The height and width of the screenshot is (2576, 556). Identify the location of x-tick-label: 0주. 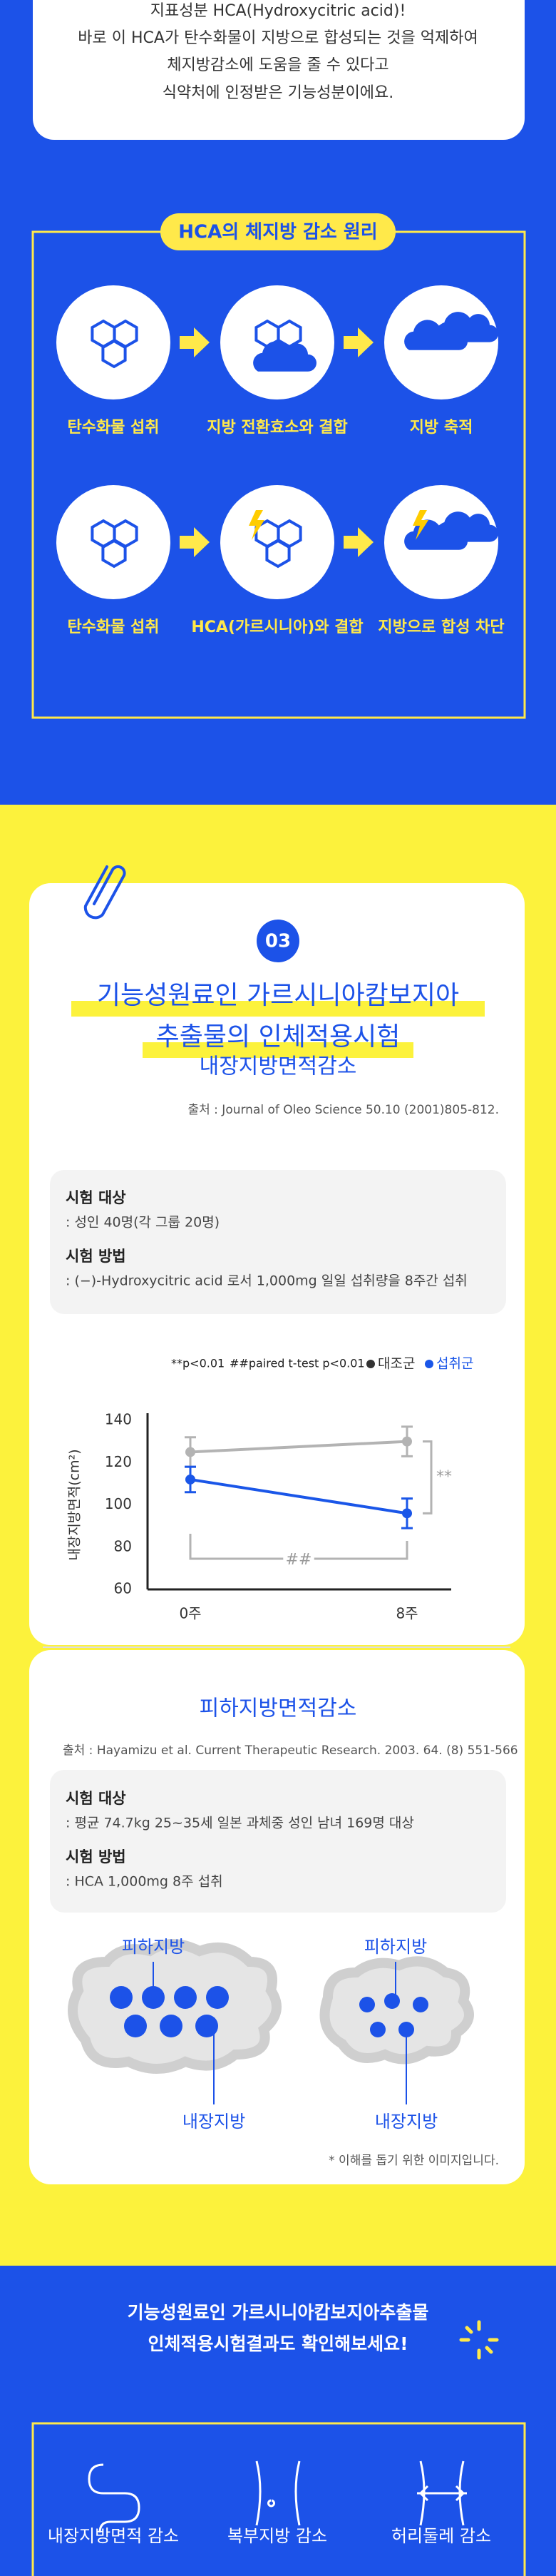
(190, 1613).